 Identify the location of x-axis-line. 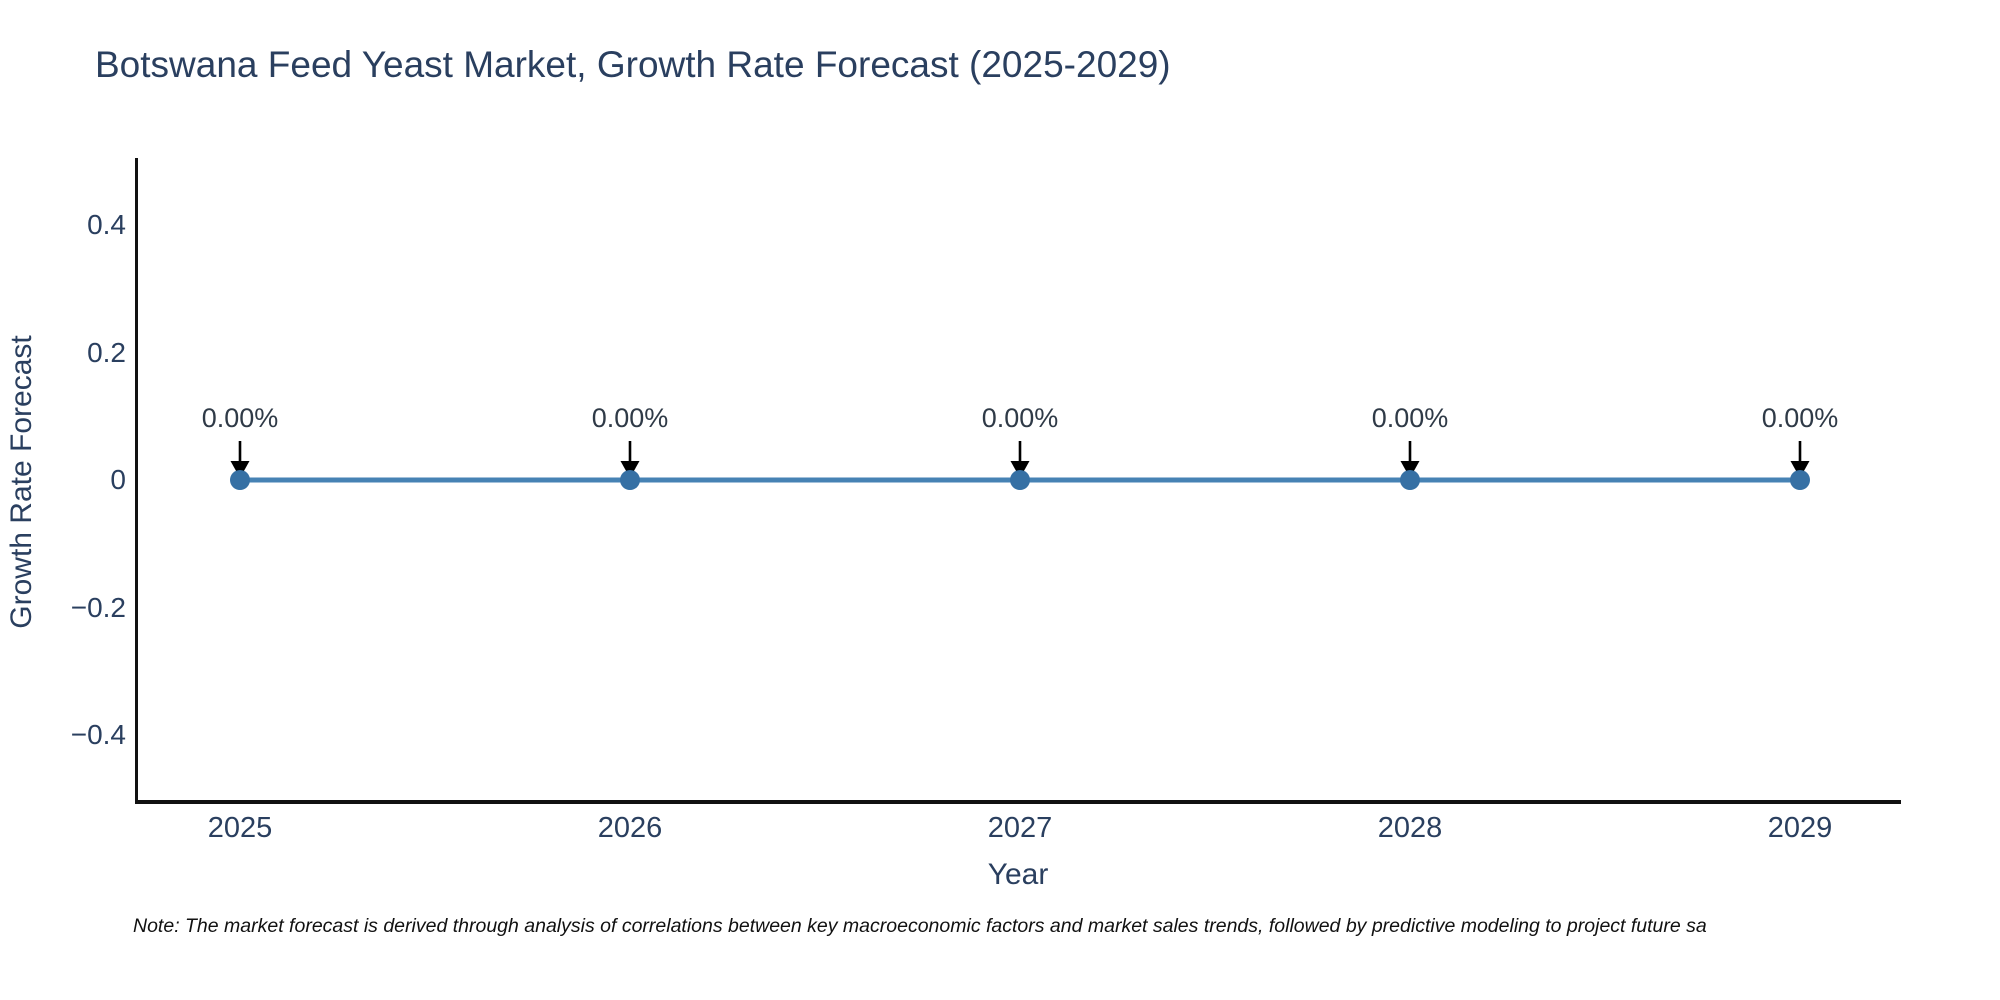
(1018, 802).